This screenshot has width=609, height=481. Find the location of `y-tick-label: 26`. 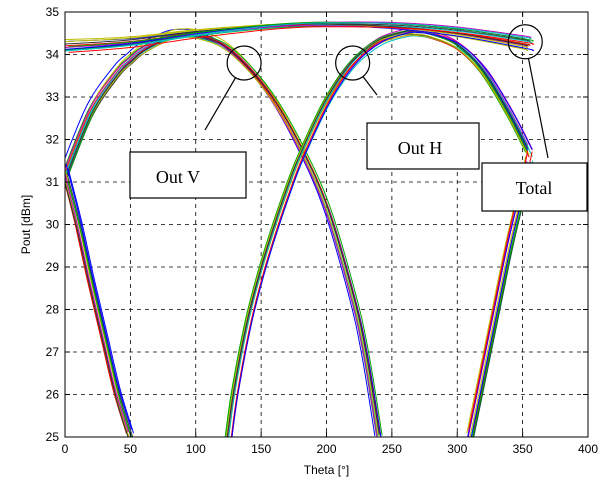

y-tick-label: 26 is located at coordinates (53, 395).